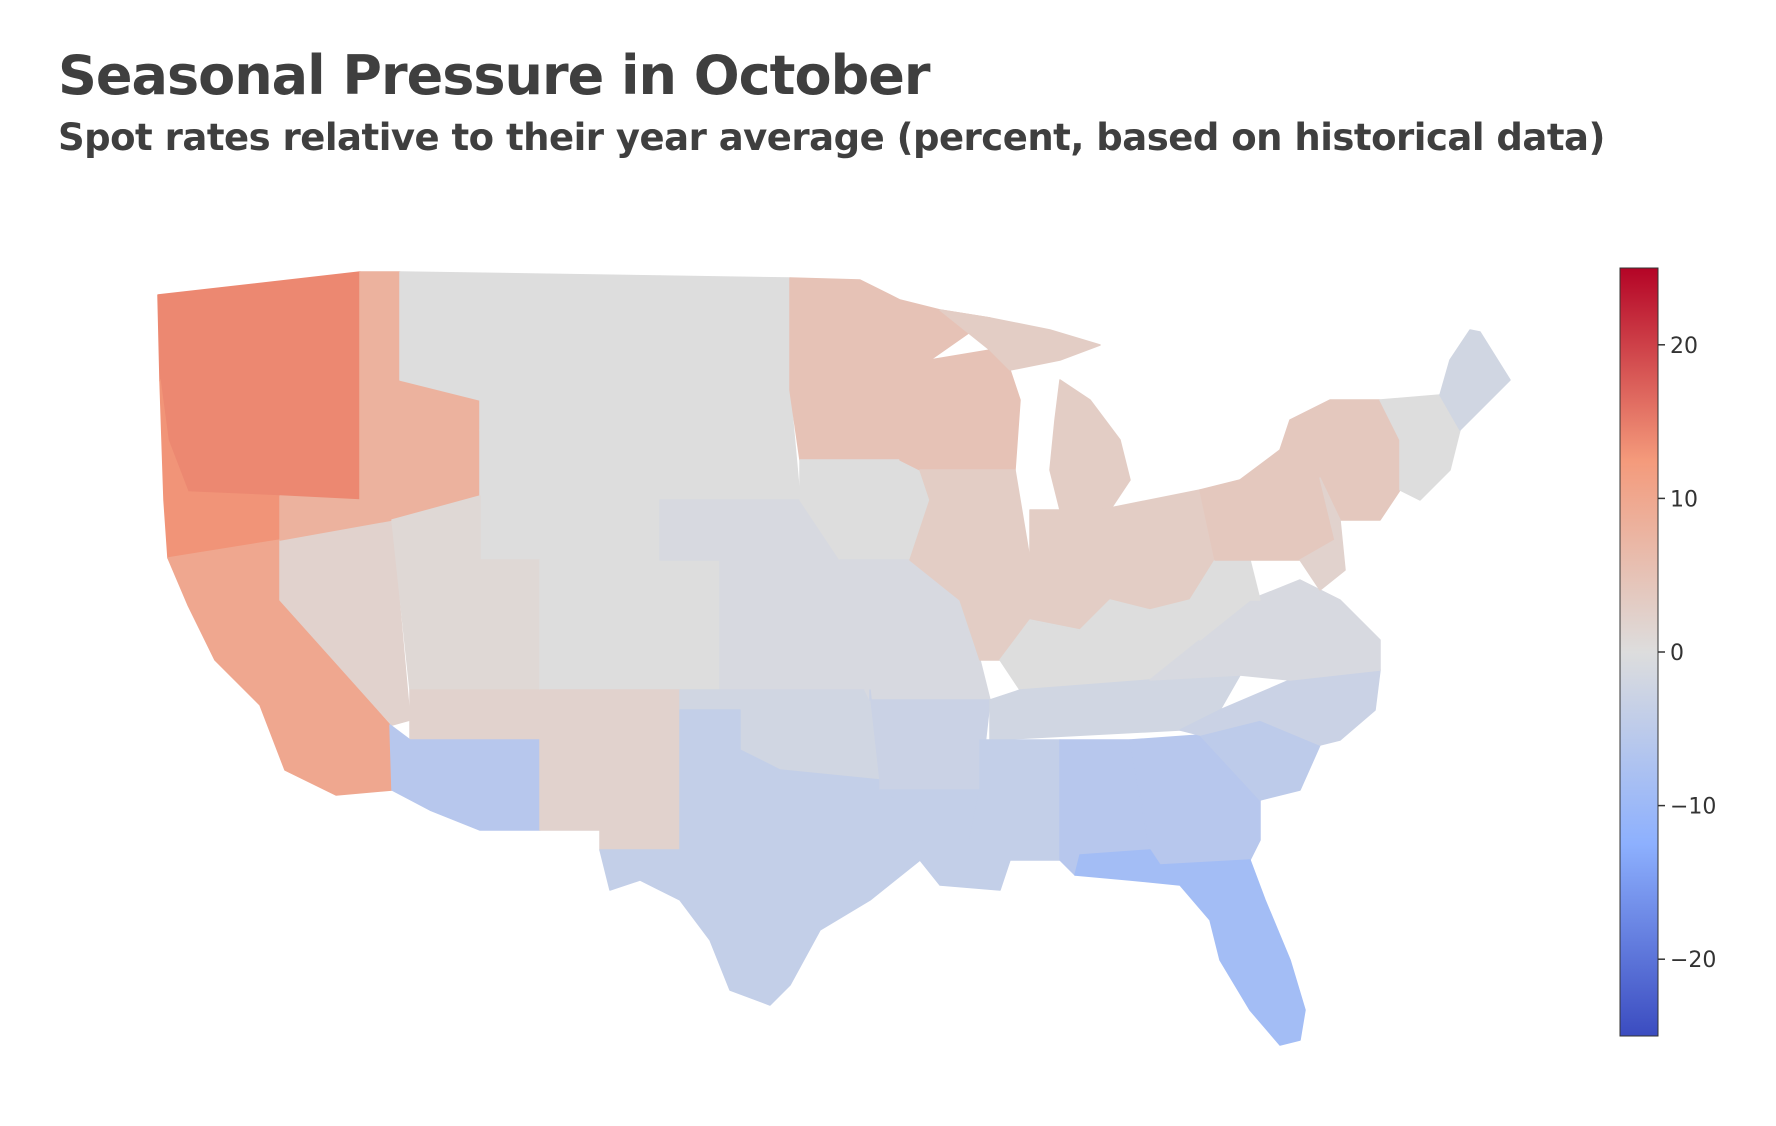 The image size is (1776, 1126). What do you see at coordinates (1693, 960) in the screenshot?
I see `colorbar-tick-label: −20` at bounding box center [1693, 960].